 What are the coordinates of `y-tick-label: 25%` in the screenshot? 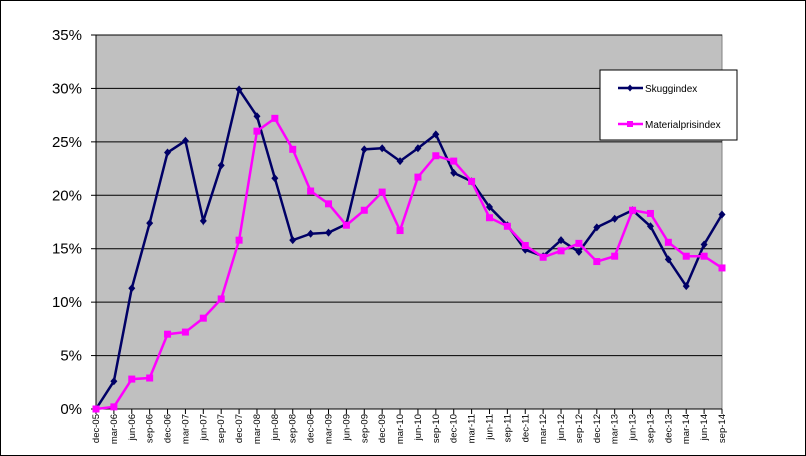 It's located at (67, 142).